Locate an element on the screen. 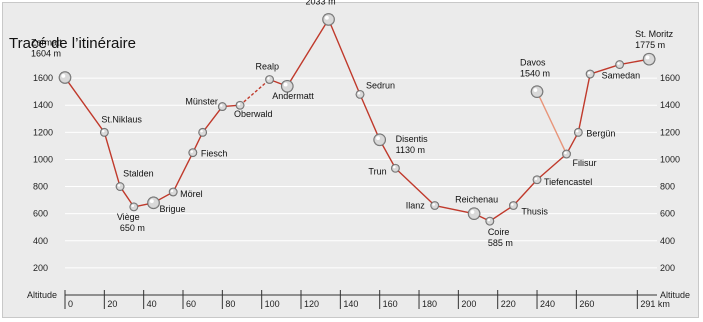 This screenshot has height=322, width=703. x-tick-label: 200 is located at coordinates (468, 304).